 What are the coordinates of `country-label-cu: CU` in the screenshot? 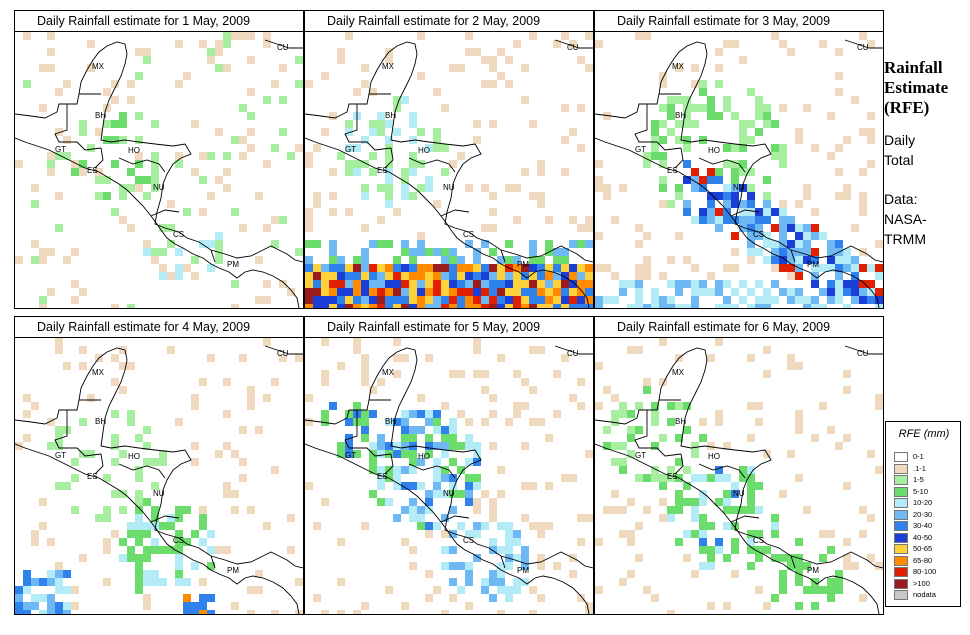 It's located at (283, 47).